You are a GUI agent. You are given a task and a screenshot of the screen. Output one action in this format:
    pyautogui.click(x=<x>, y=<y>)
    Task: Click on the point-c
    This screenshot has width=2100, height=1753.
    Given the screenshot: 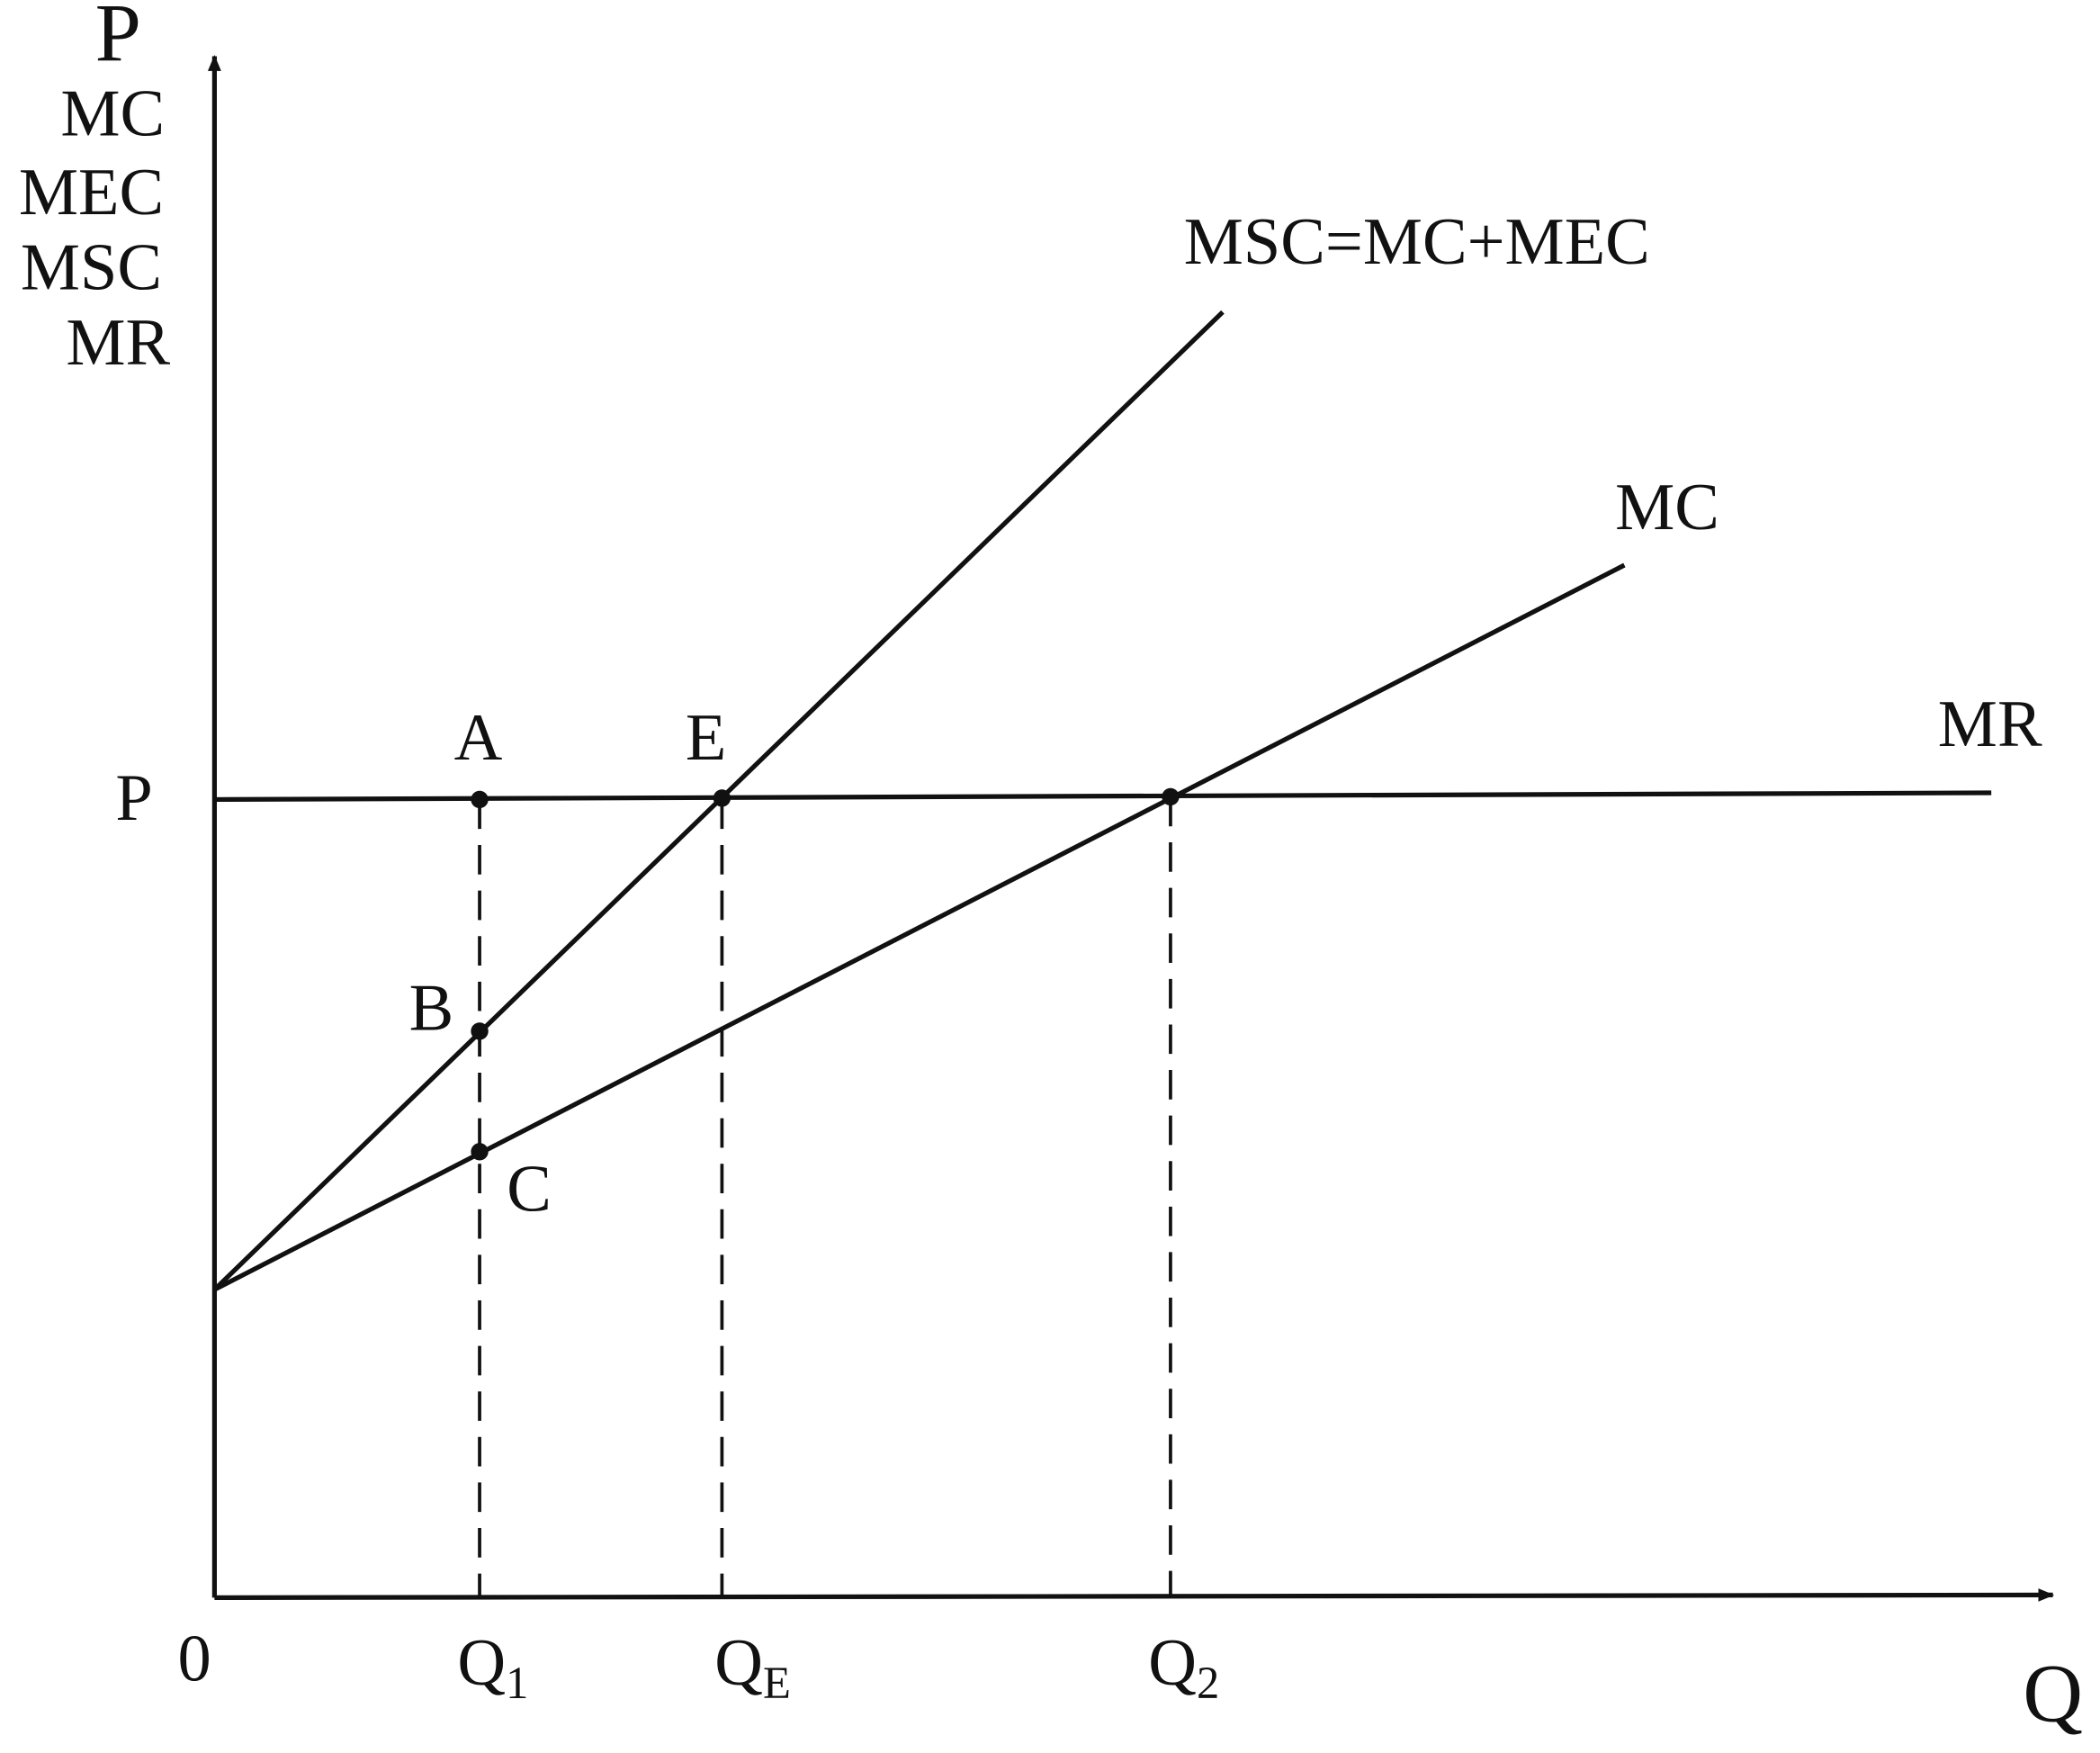 What is the action you would take?
    pyautogui.click(x=480, y=1152)
    